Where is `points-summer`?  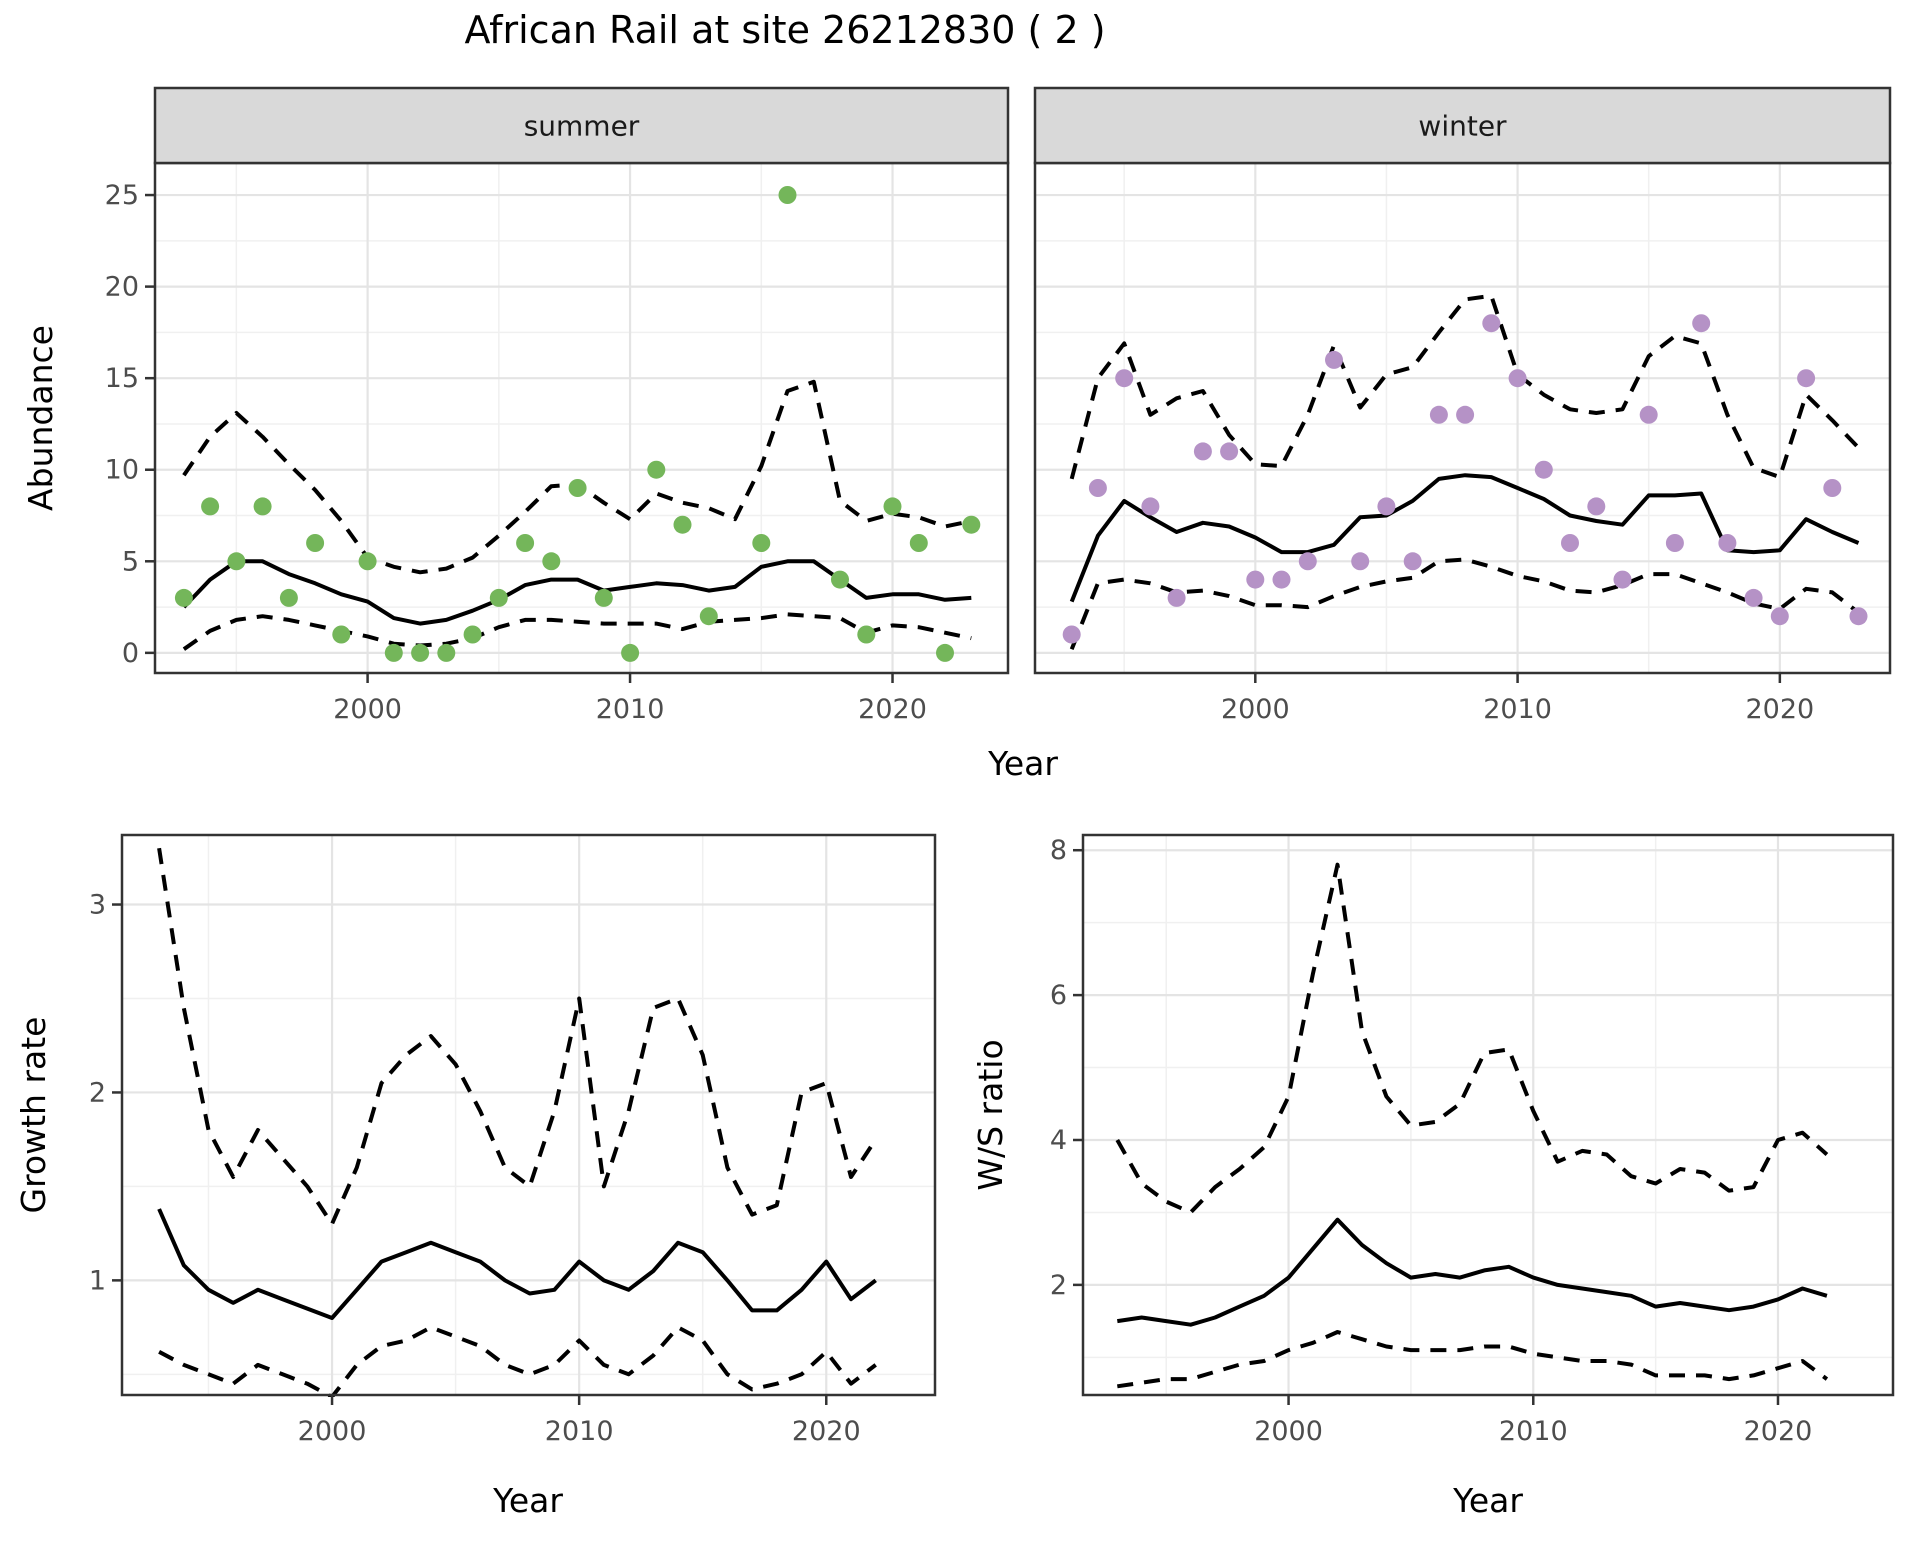 points-summer is located at coordinates (577, 424).